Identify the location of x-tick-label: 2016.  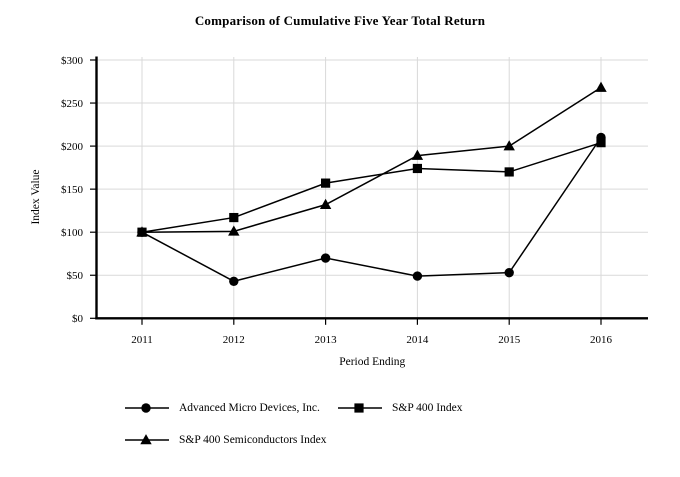
(601, 340).